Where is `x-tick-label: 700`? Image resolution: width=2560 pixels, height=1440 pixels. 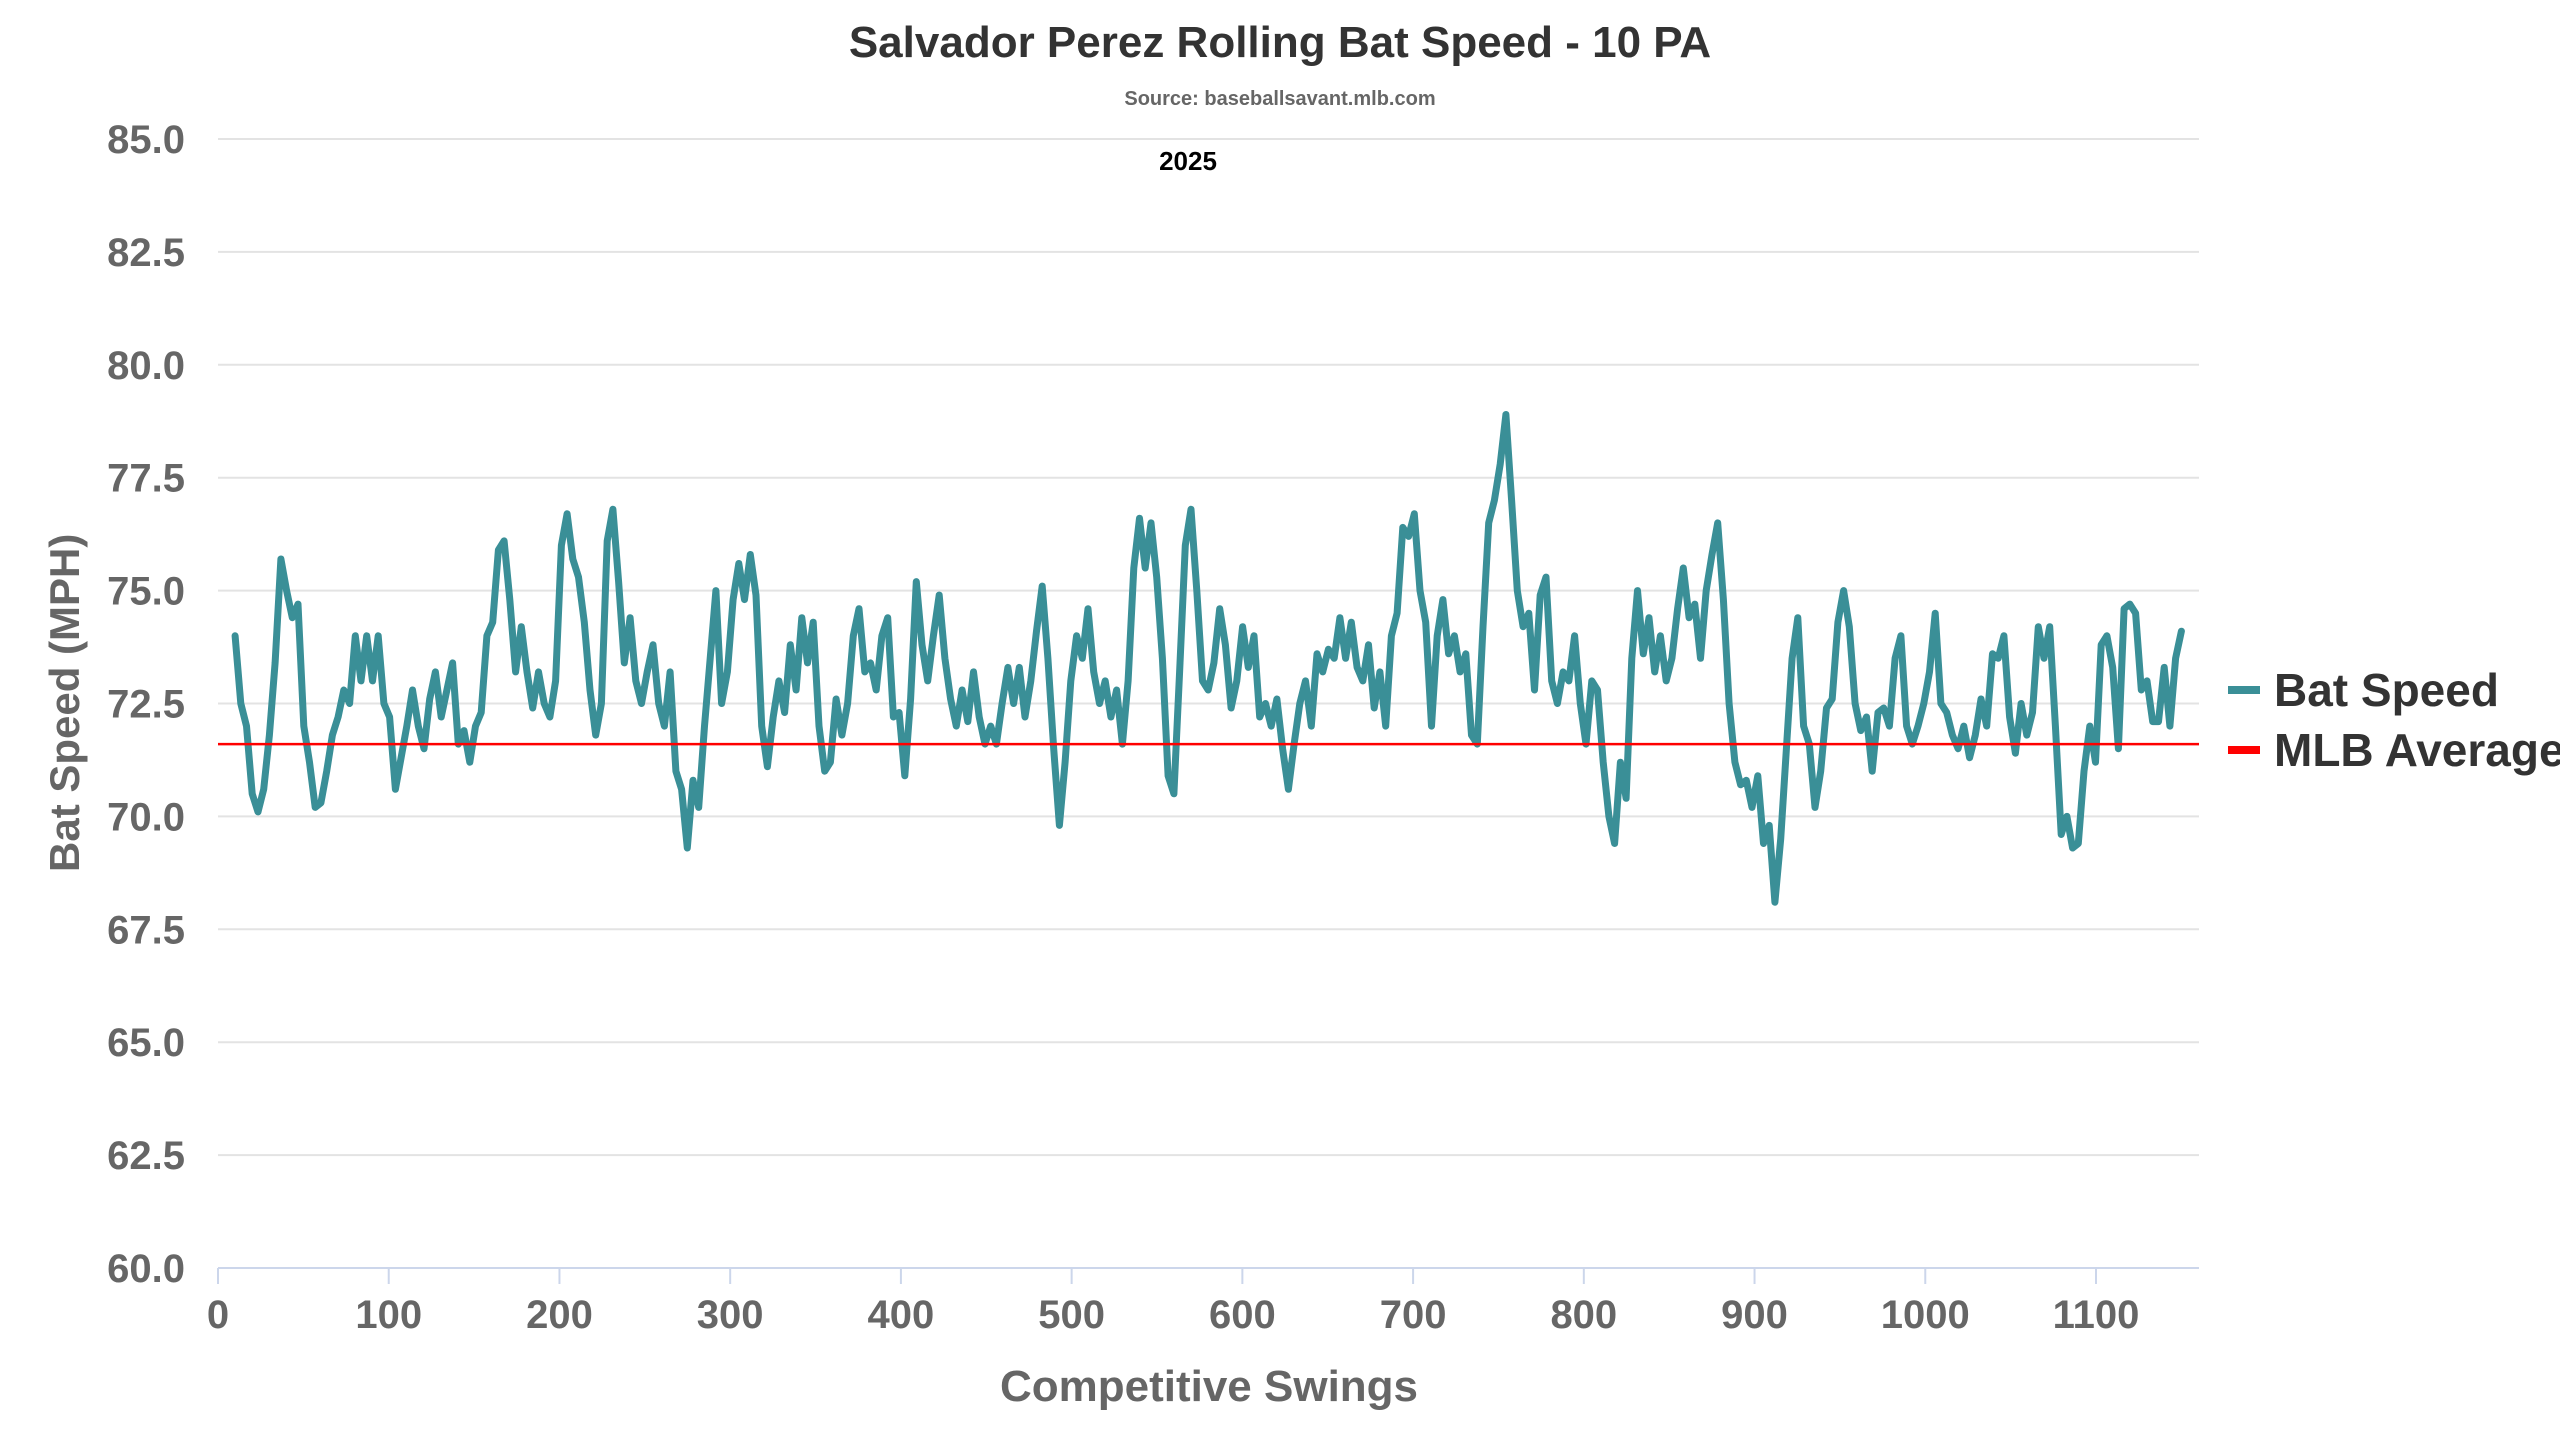 x-tick-label: 700 is located at coordinates (1413, 1315).